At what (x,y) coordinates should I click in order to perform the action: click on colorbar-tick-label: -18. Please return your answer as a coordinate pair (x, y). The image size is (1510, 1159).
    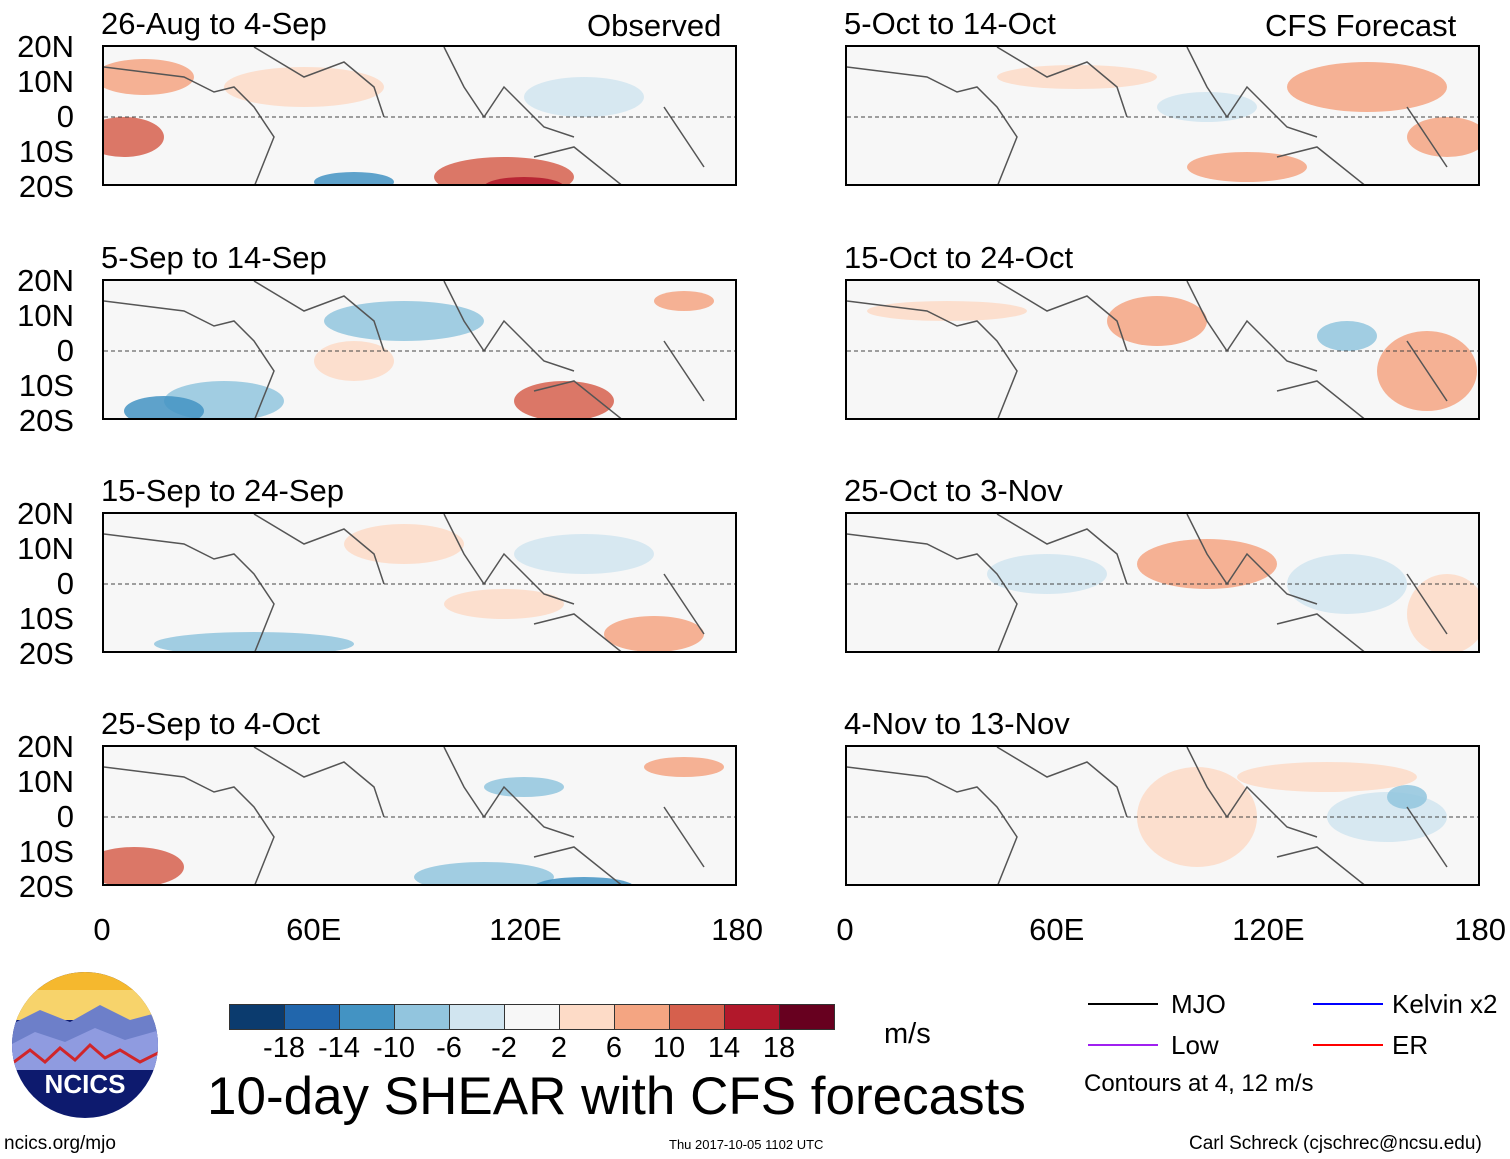
    Looking at the image, I should click on (284, 1048).